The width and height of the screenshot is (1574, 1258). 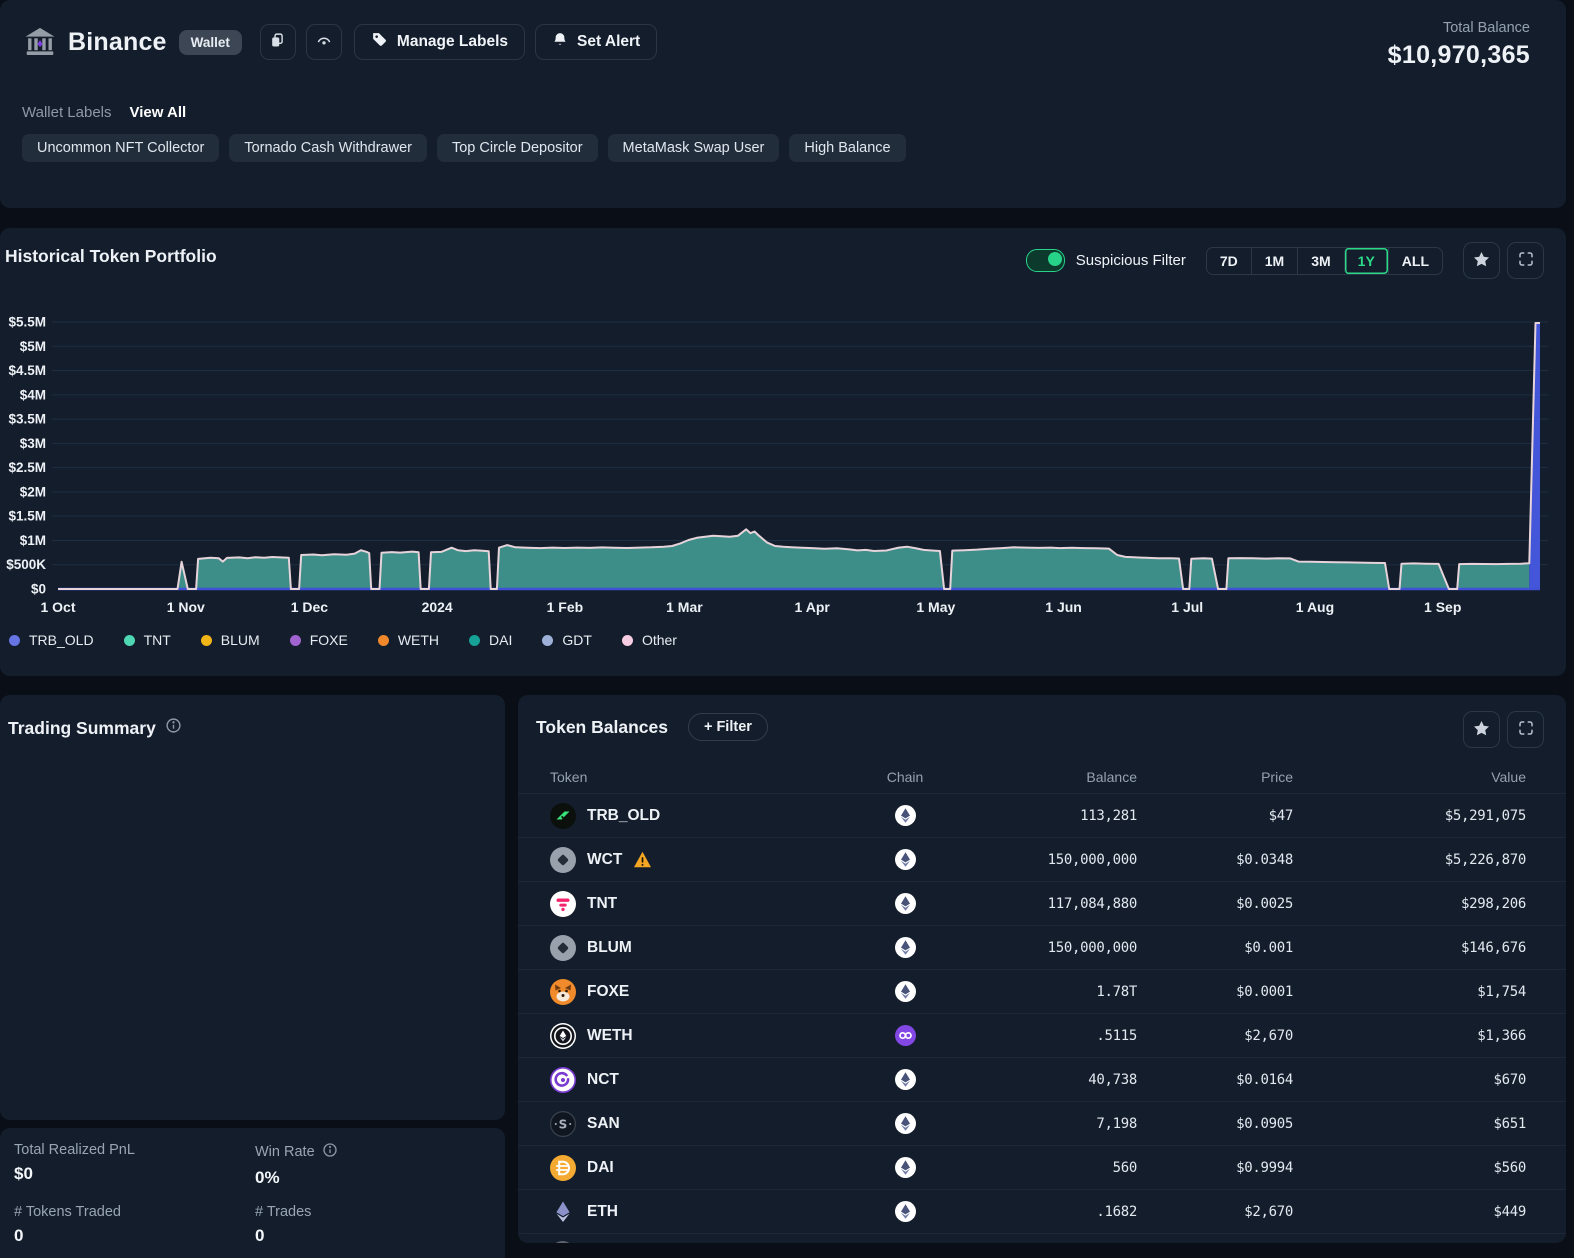 What do you see at coordinates (230, 640) in the screenshot?
I see `legend-item-blum: BLUM` at bounding box center [230, 640].